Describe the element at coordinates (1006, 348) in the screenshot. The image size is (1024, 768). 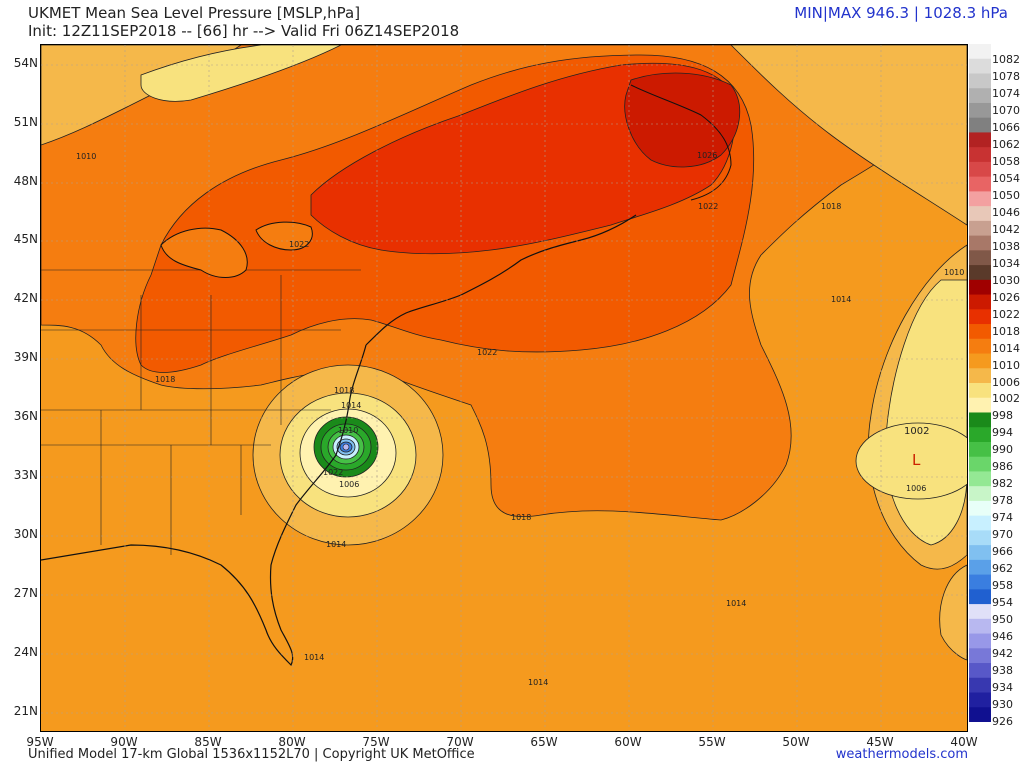
I see `colorbar-label: 1014` at that location.